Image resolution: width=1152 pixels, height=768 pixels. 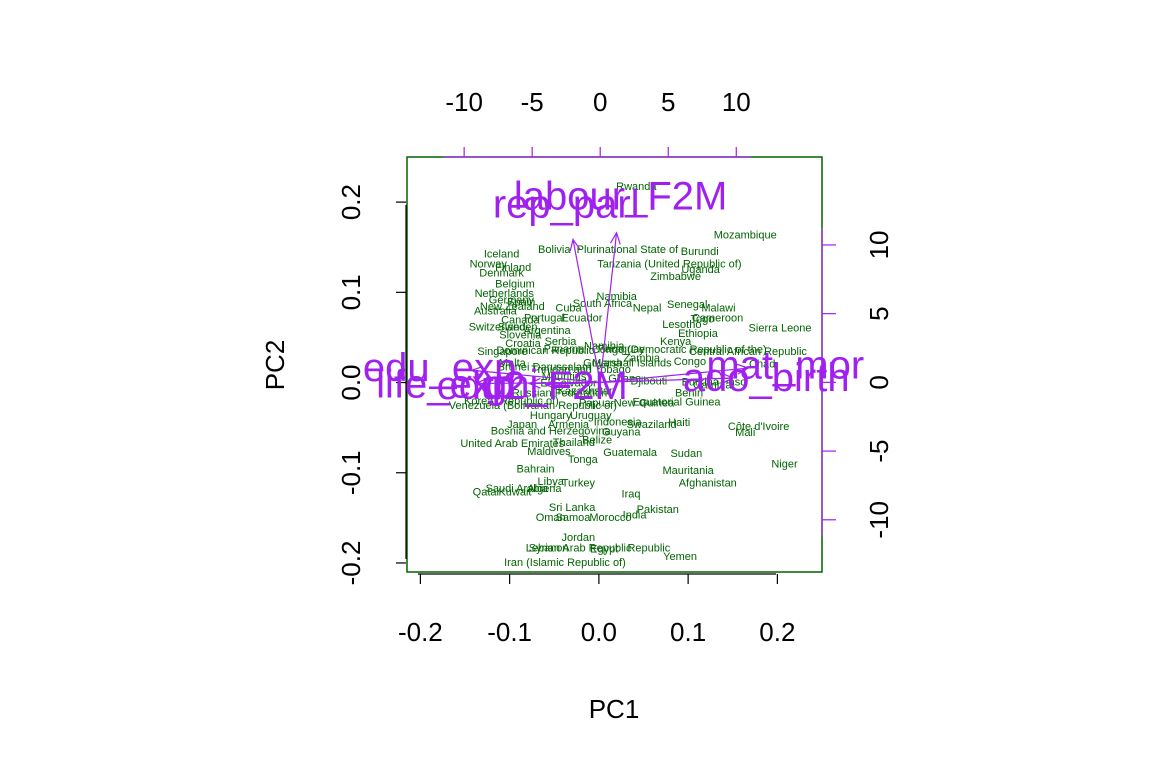 I want to click on observation-label: Serbia, so click(x=561, y=342).